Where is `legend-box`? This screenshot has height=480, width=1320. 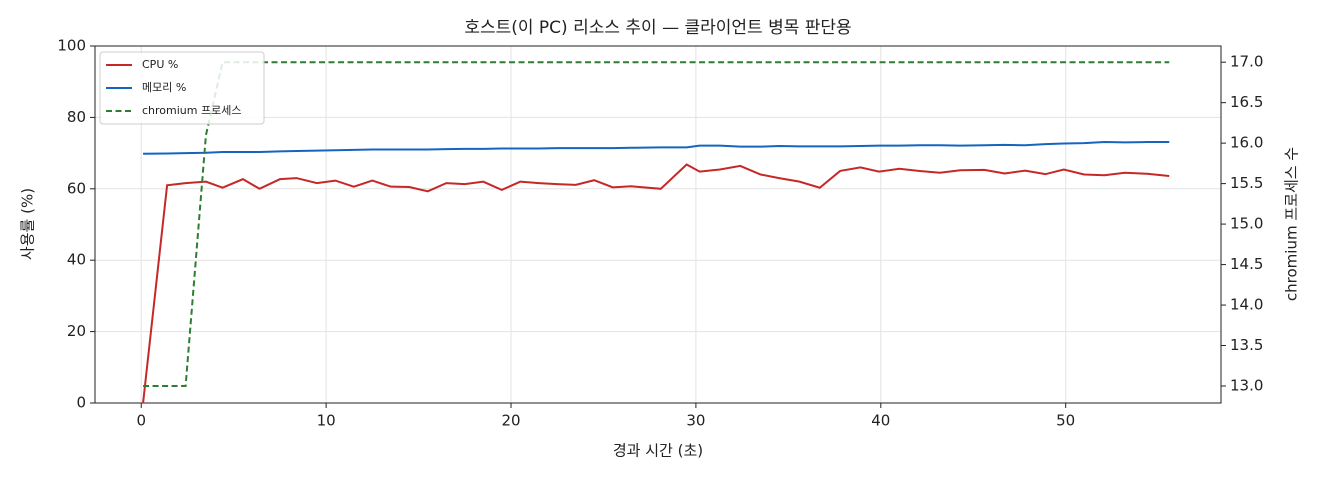
legend-box is located at coordinates (182, 88).